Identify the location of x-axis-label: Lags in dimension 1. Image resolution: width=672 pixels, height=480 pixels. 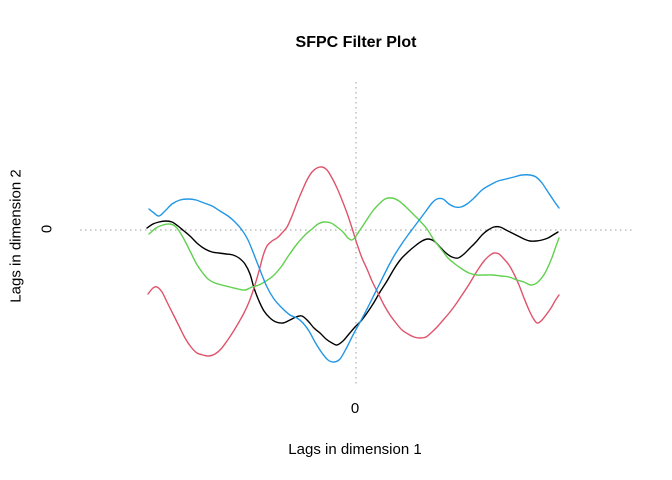
(355, 449).